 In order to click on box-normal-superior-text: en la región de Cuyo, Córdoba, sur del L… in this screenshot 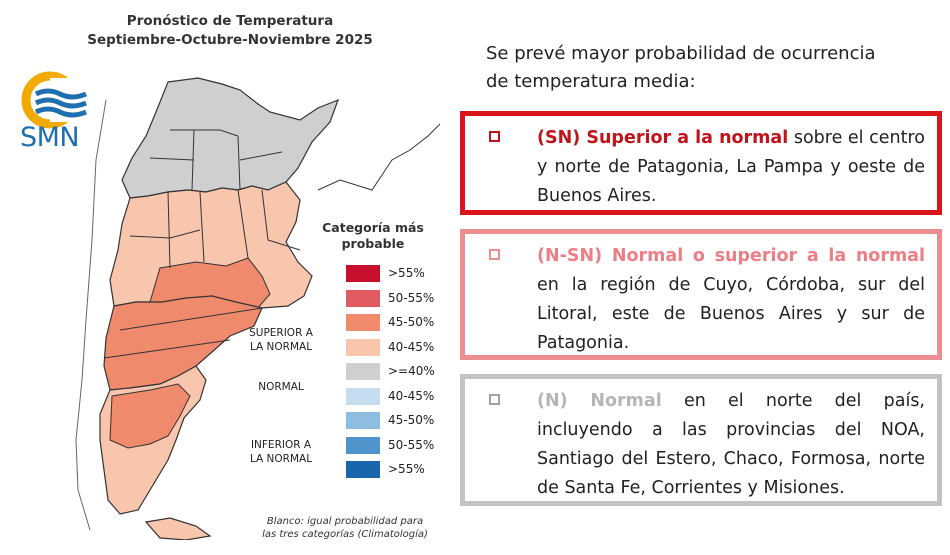, I will do `click(731, 314)`.